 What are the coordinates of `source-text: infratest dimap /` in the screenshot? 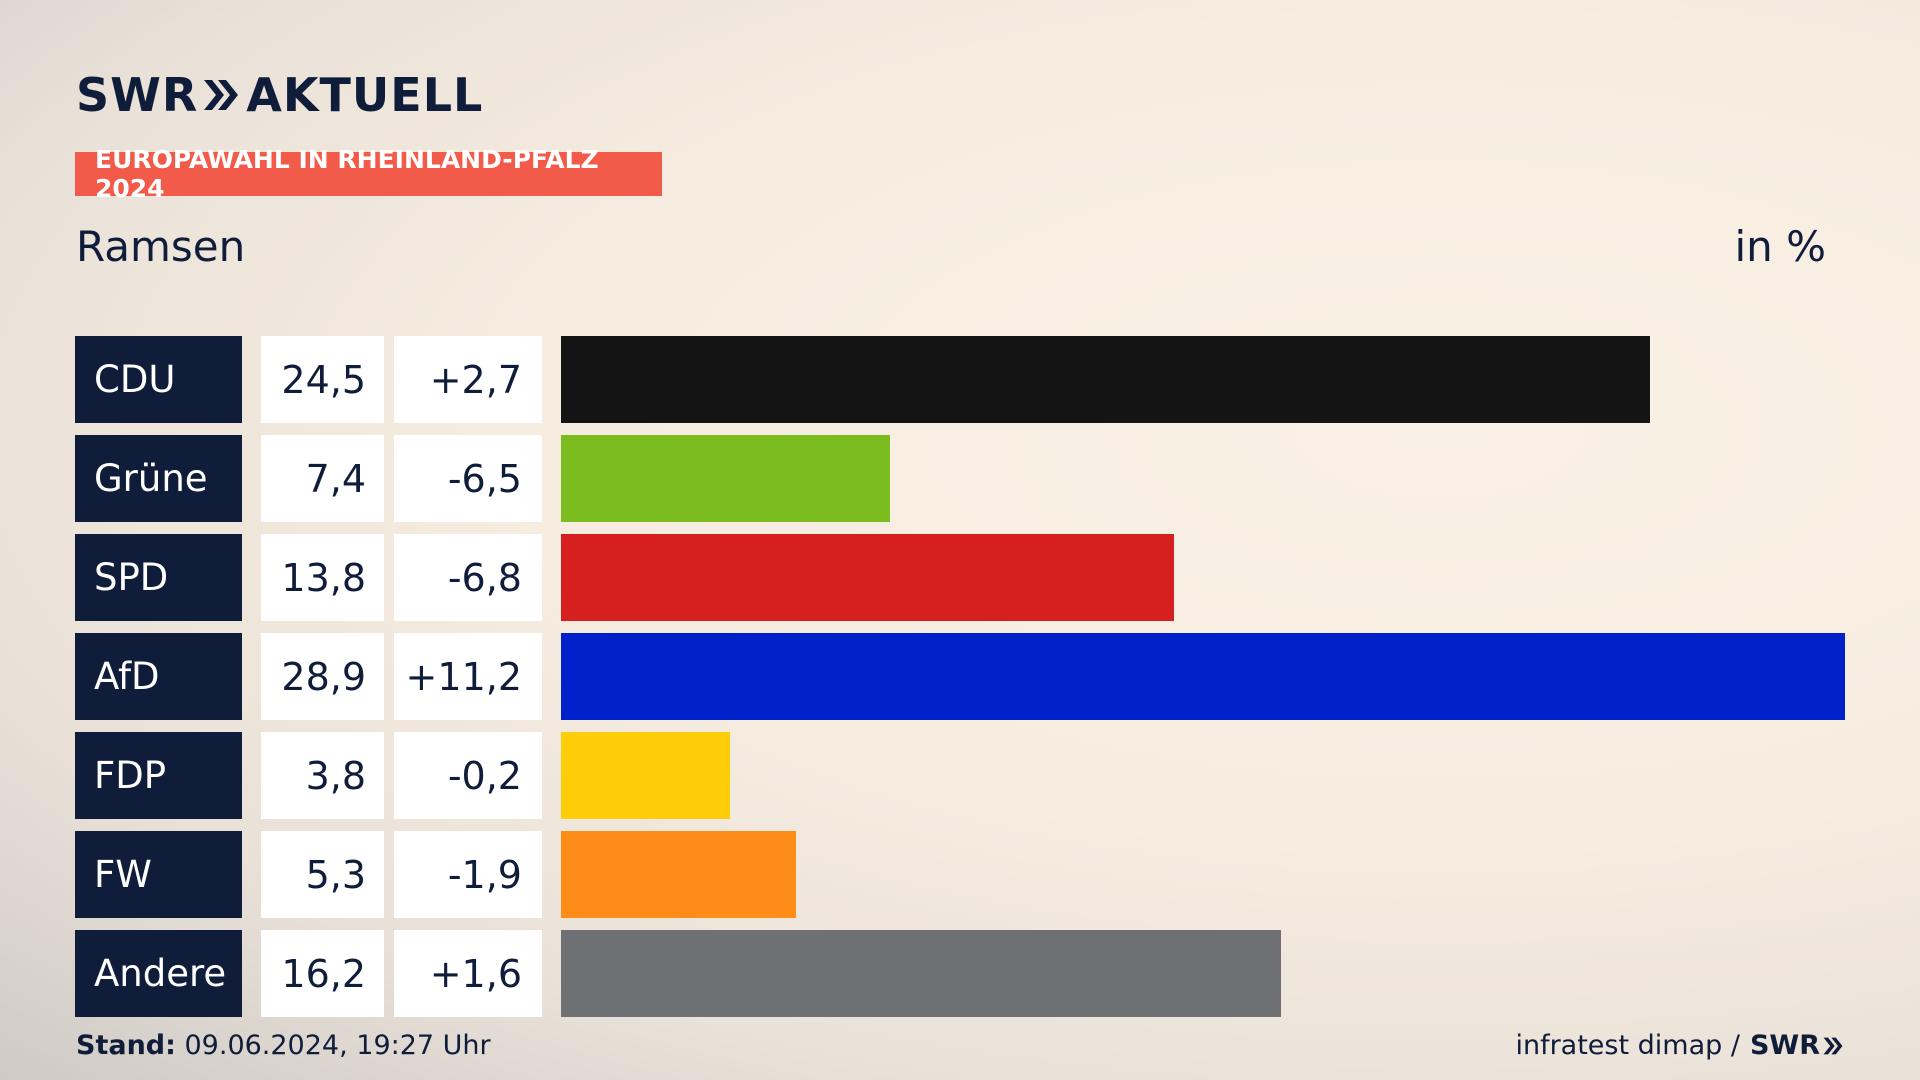 It's located at (1627, 1045).